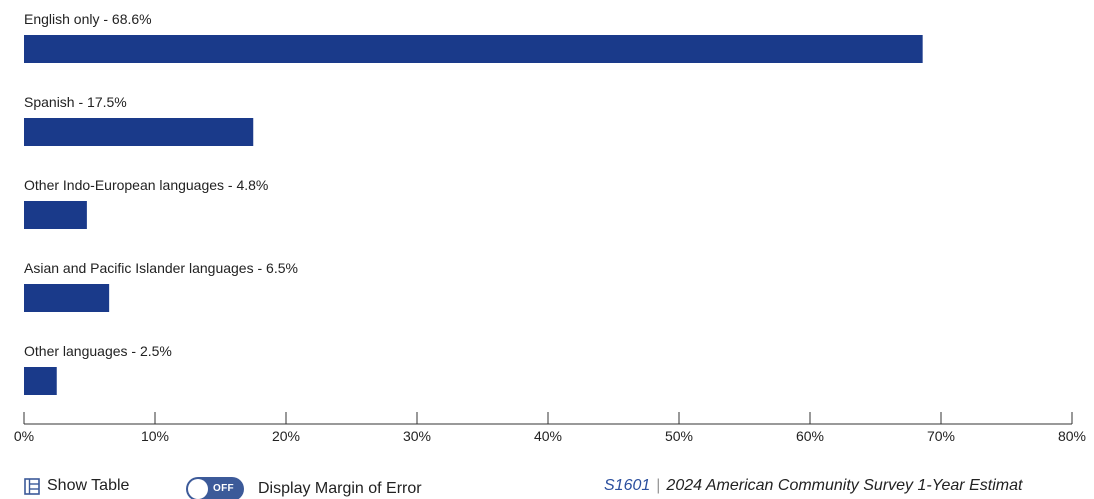 Image resolution: width=1094 pixels, height=499 pixels. What do you see at coordinates (340, 488) in the screenshot?
I see `margin-of-error-label: Display Margin of Error` at bounding box center [340, 488].